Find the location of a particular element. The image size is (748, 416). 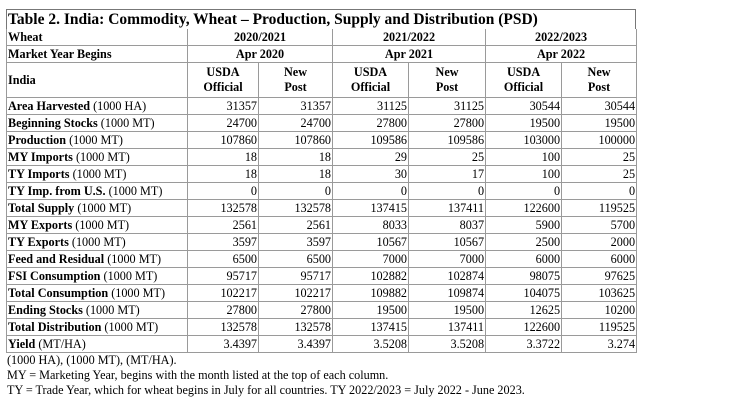

row-name: TY Imp. from U.S. is located at coordinates (57, 190).